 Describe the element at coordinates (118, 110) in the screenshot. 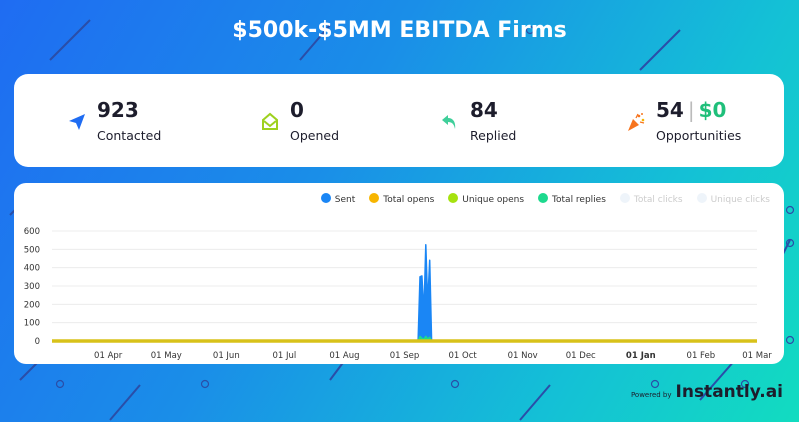

I see `contacted-value: 923` at that location.